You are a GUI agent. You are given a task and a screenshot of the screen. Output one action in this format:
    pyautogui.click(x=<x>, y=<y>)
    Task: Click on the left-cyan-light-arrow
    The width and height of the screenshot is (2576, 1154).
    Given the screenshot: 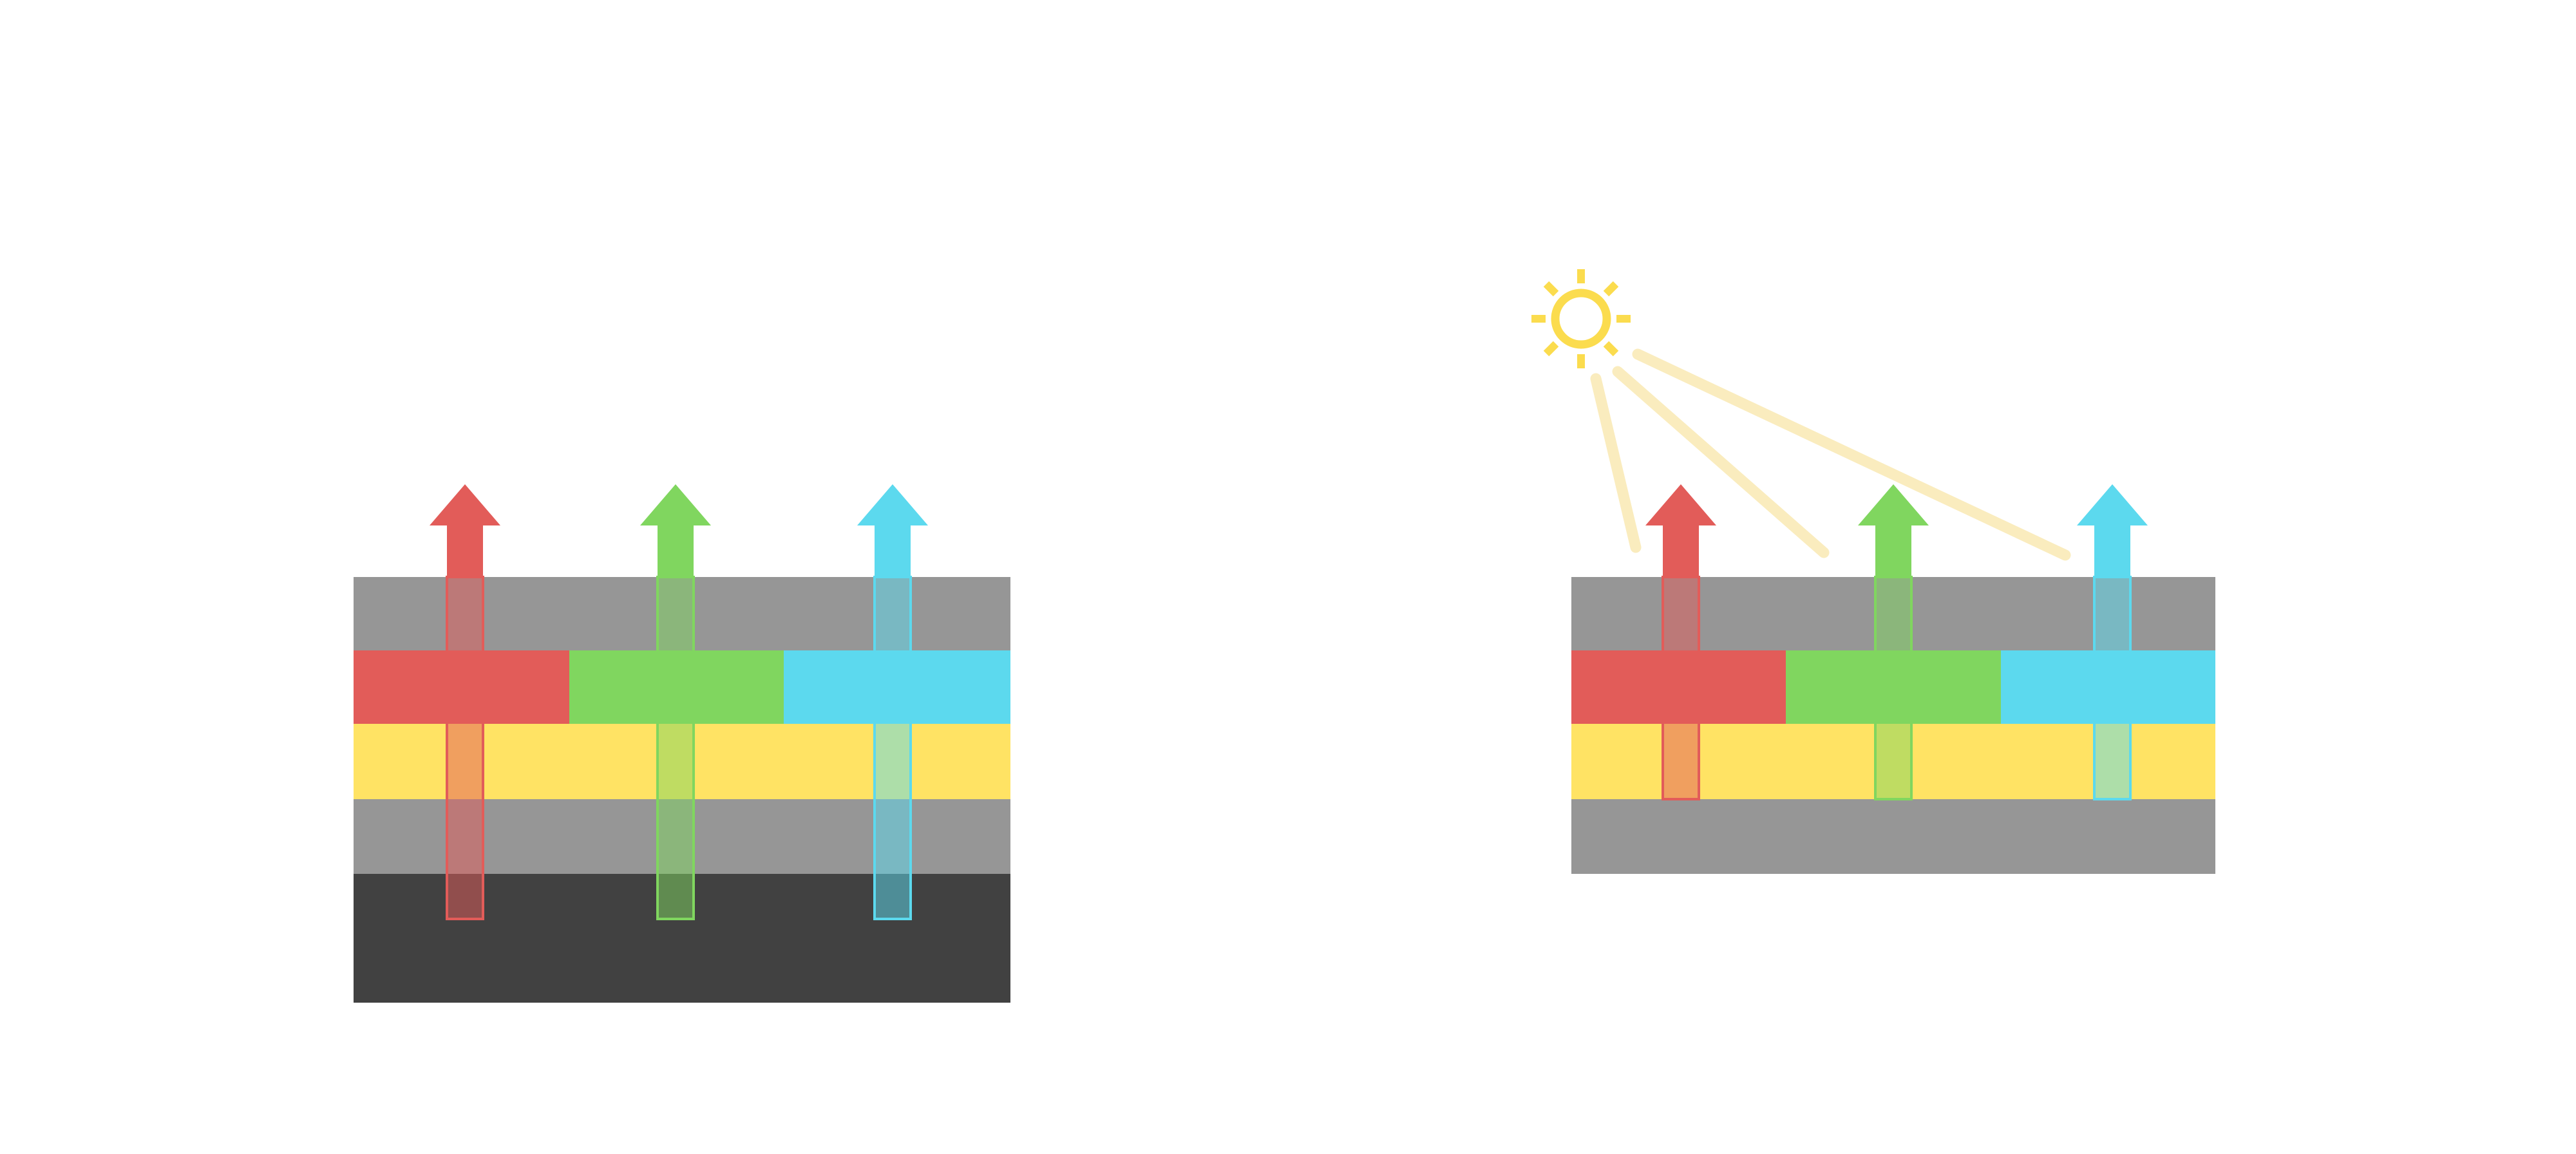 What is the action you would take?
    pyautogui.click(x=892, y=702)
    